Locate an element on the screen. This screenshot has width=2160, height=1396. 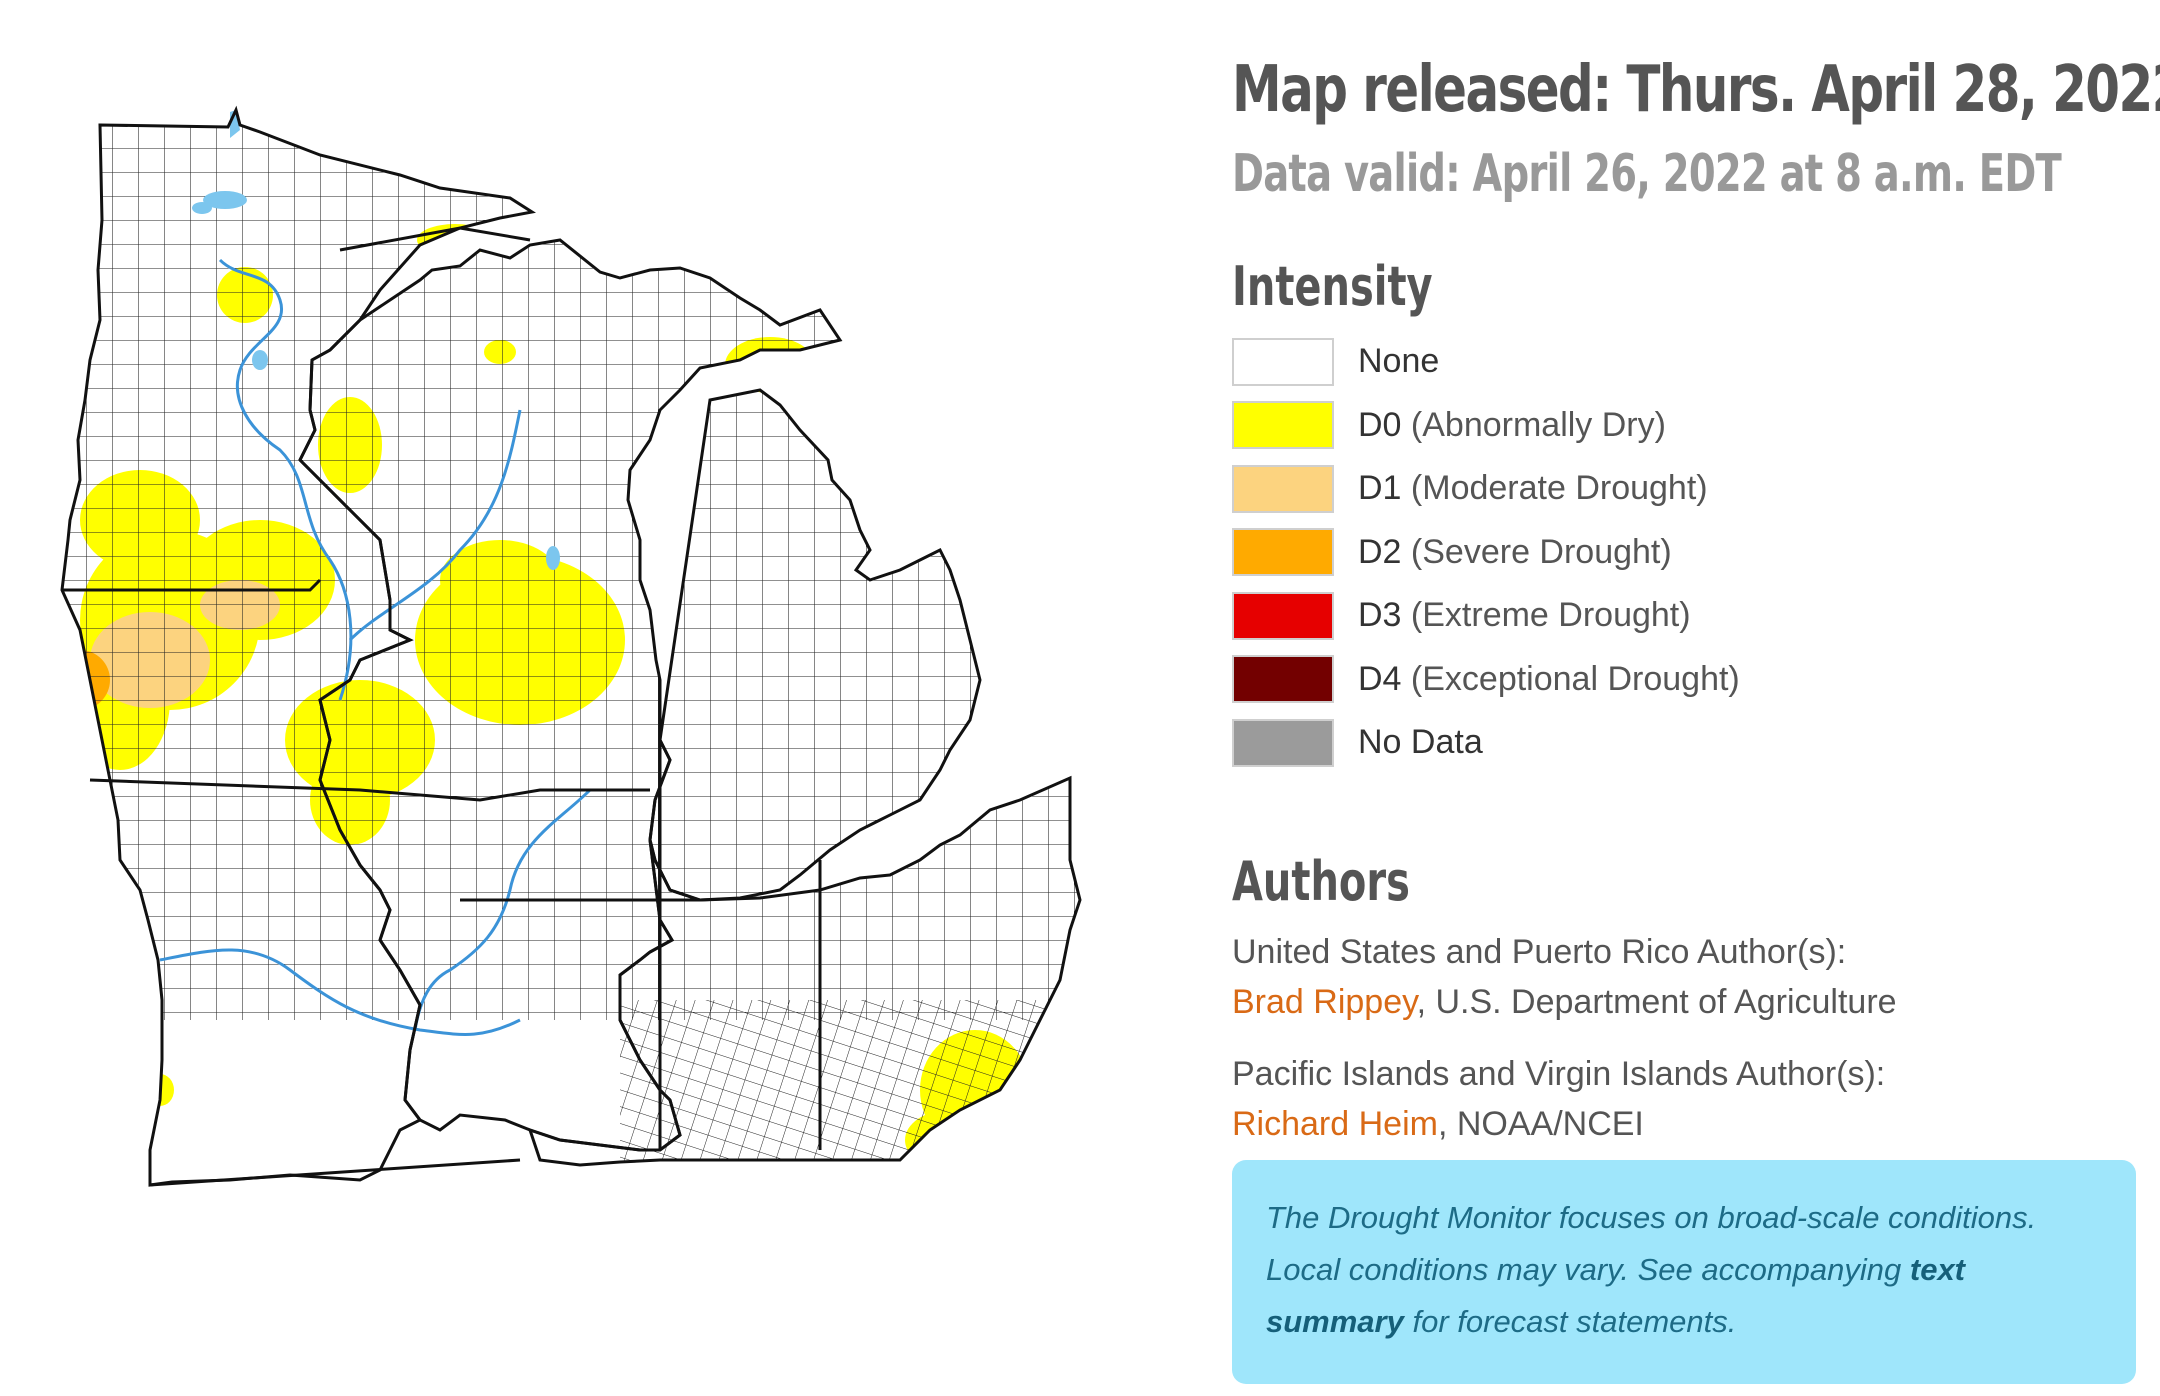
legend-swatch-none is located at coordinates (1283, 361).